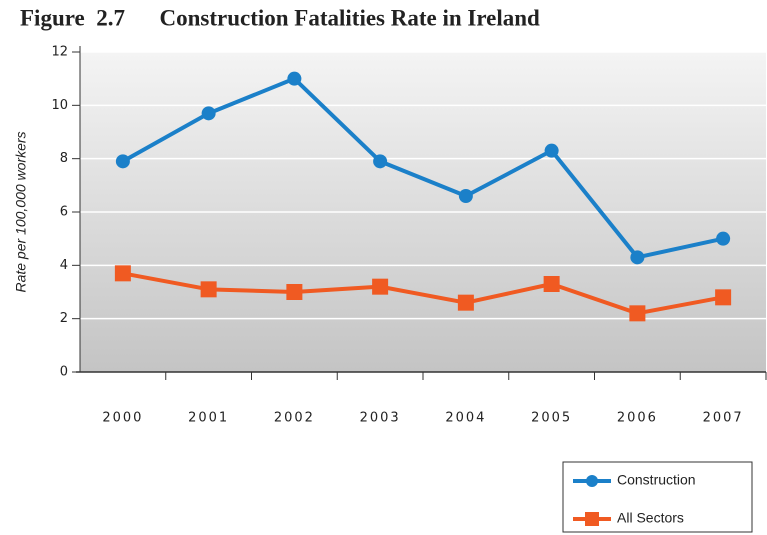 Image resolution: width=767 pixels, height=535 pixels. What do you see at coordinates (64, 372) in the screenshot?
I see `y-tick-label: 0` at bounding box center [64, 372].